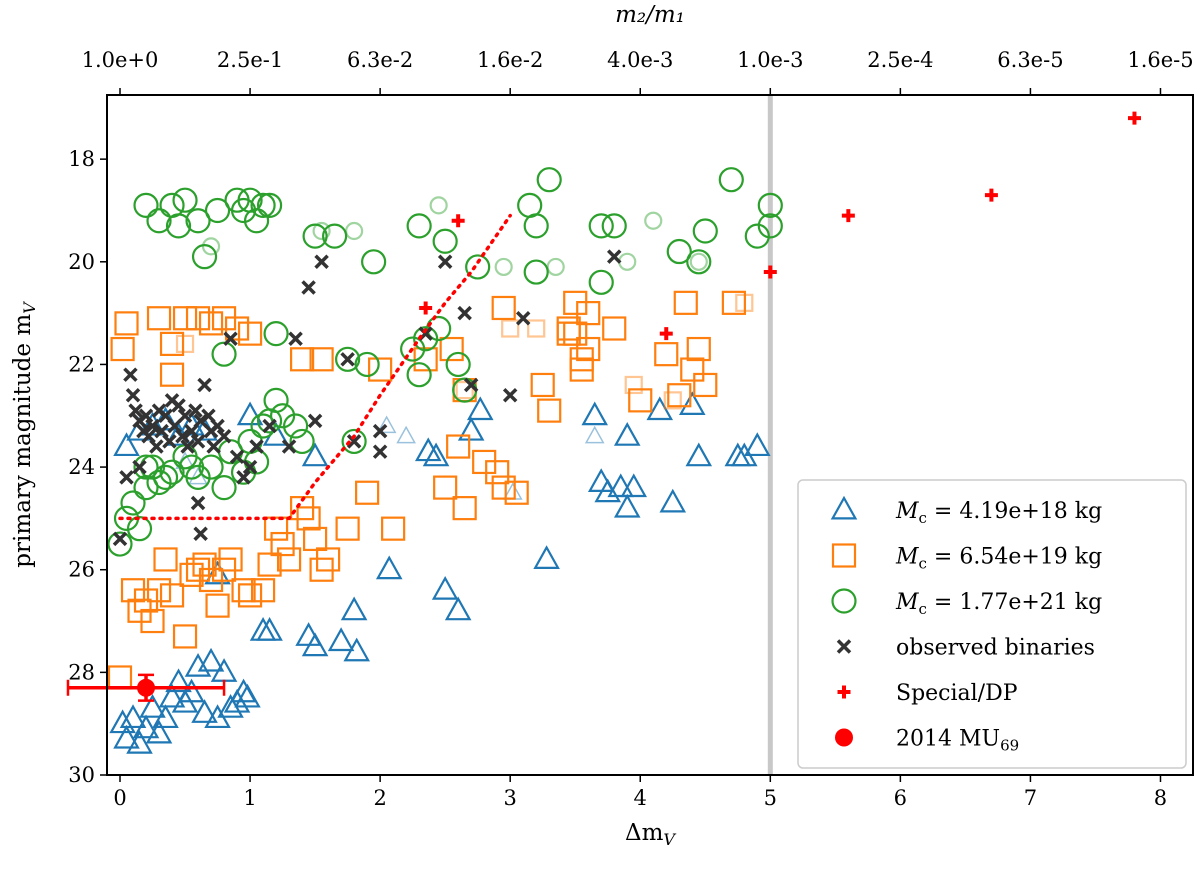 The height and width of the screenshot is (873, 1200). I want to click on top-x-axis-label: m₂/m₁, so click(650, 15).